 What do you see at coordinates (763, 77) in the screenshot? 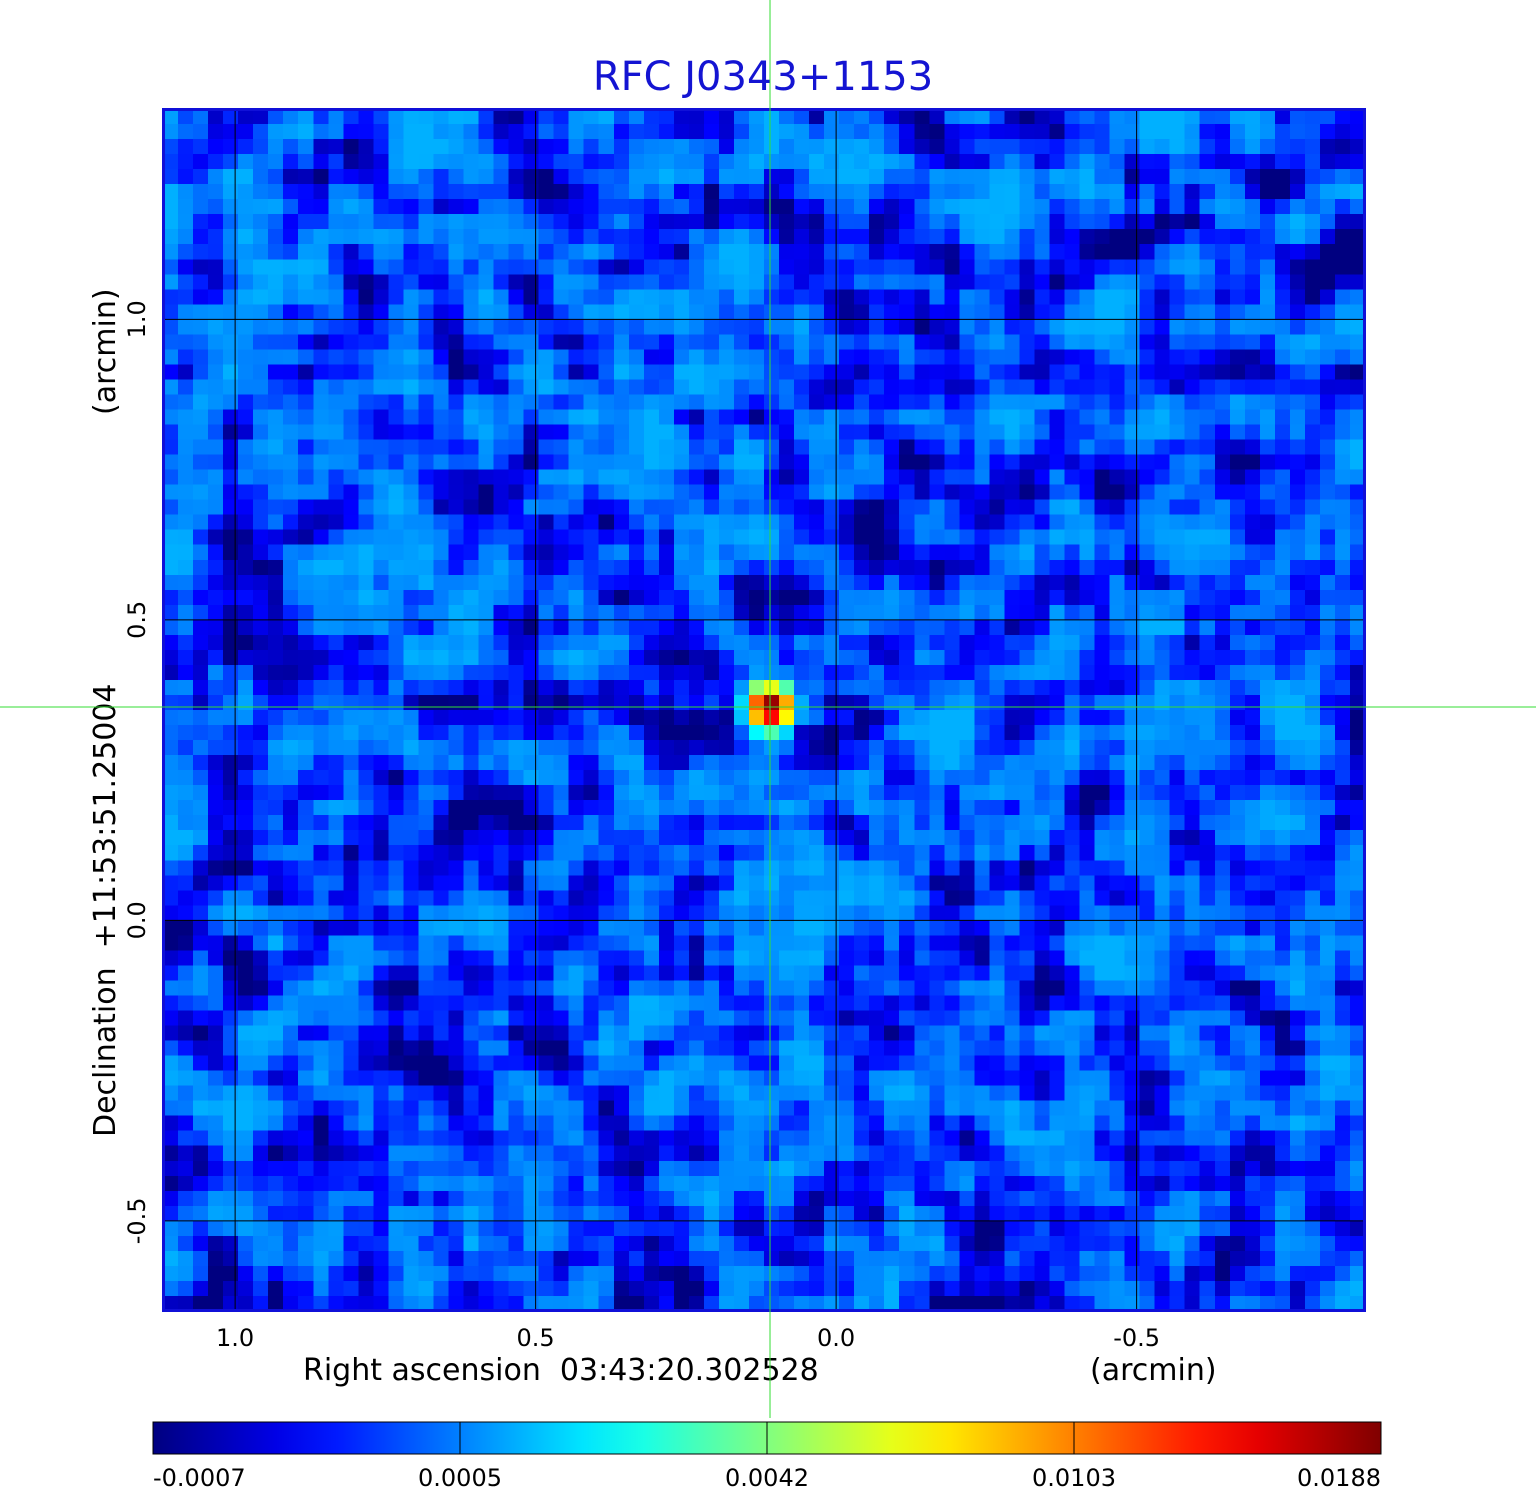
I see `chart-title: RFC J0343+1153` at bounding box center [763, 77].